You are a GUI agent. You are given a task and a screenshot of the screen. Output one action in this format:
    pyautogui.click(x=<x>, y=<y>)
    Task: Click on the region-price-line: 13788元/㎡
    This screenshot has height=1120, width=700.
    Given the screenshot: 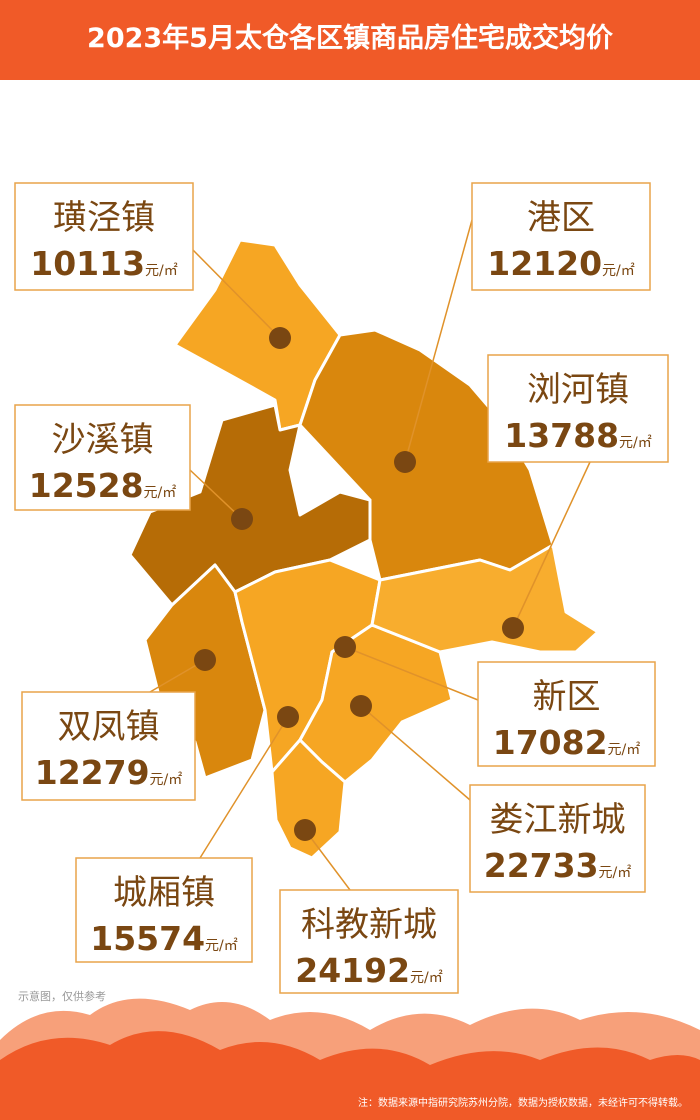 What is the action you would take?
    pyautogui.click(x=578, y=435)
    